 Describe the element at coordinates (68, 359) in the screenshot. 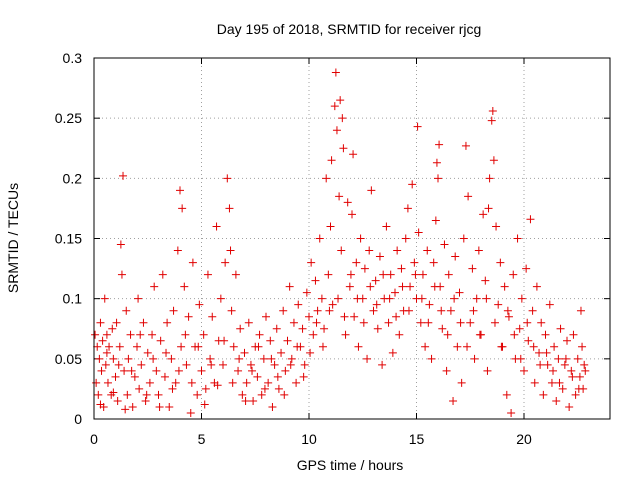

I see `y-tick-label: 0.05` at that location.